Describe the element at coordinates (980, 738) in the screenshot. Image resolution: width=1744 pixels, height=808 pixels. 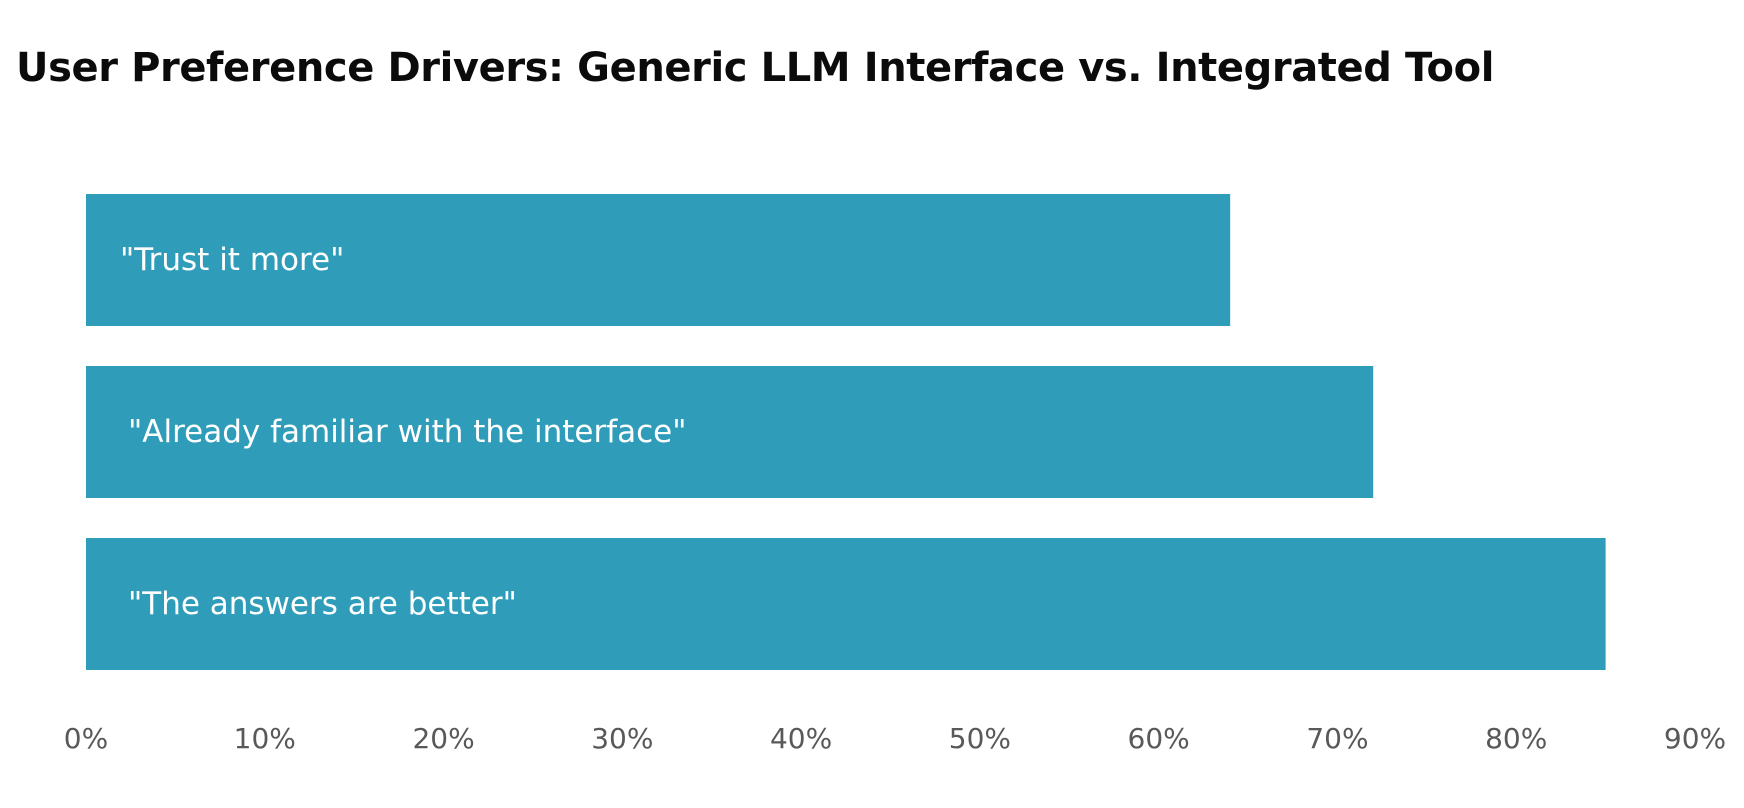
I see `x-tick-label: 50%` at that location.